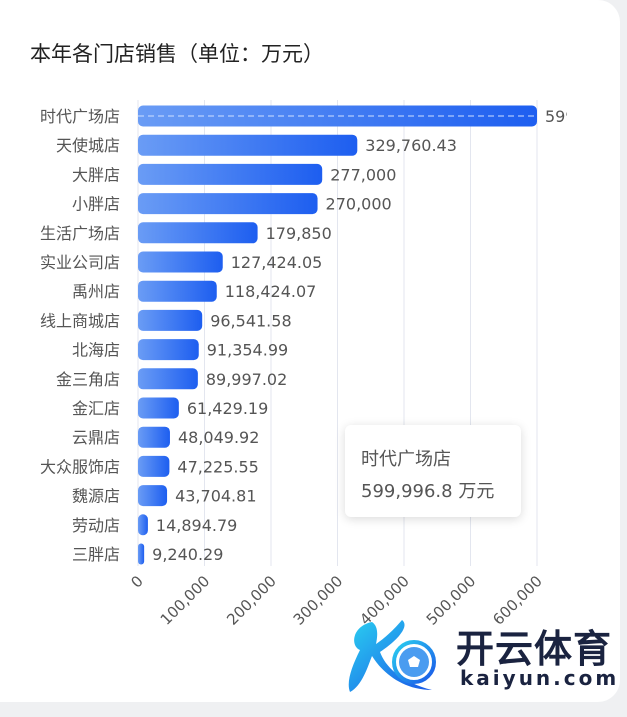 Image resolution: width=627 pixels, height=717 pixels. Describe the element at coordinates (80, 262) in the screenshot. I see `y-category-label: 实业公司店` at that location.